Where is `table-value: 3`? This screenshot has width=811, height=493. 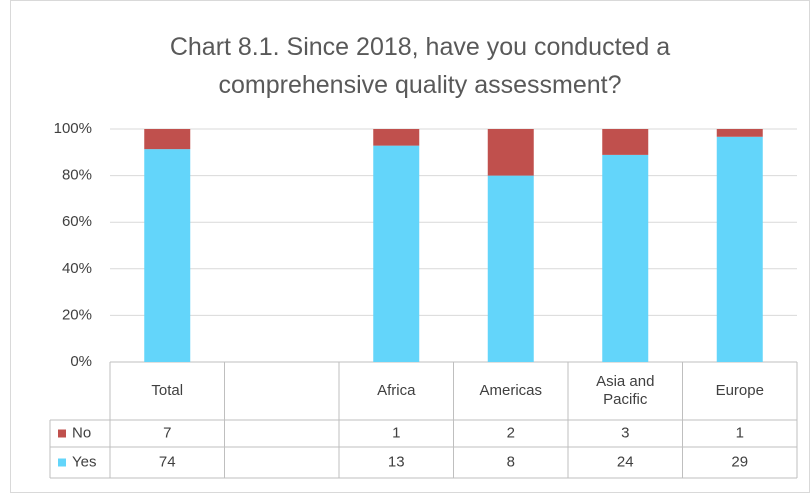
table-value: 3 is located at coordinates (625, 432).